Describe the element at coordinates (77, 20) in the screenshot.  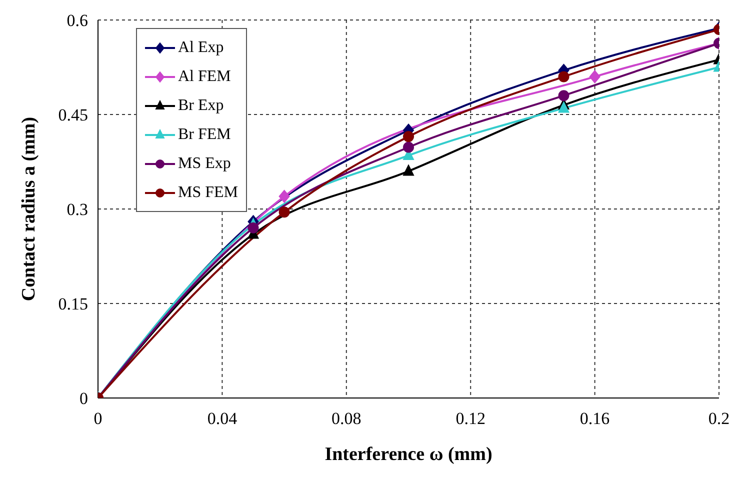
I see `y-tick-label: 0.6` at that location.